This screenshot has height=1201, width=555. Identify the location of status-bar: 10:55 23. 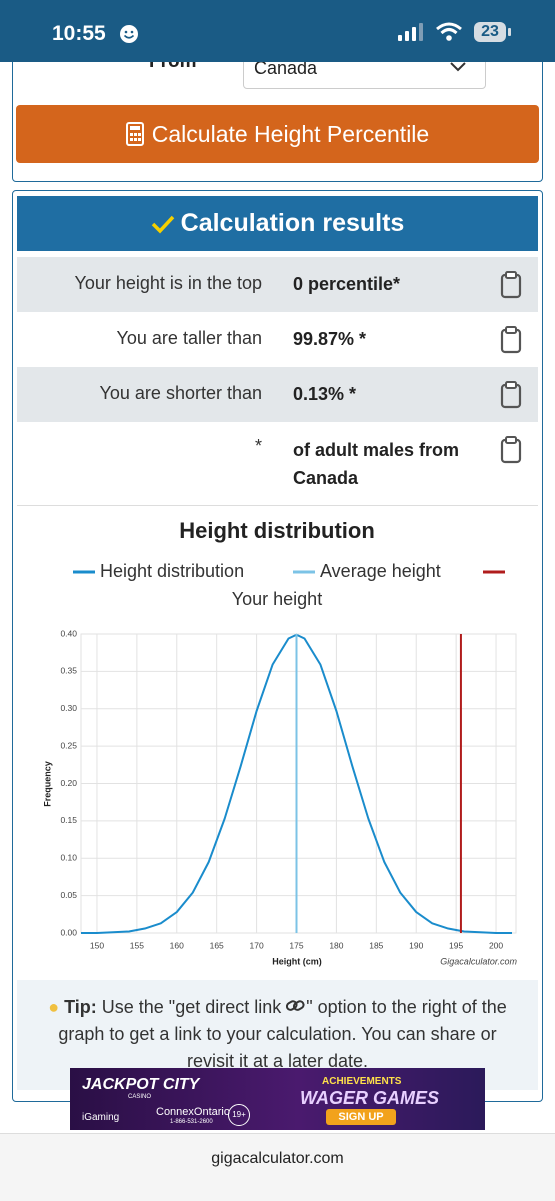
(277, 31).